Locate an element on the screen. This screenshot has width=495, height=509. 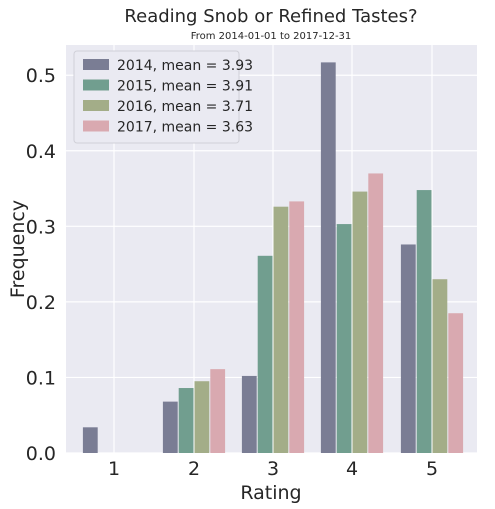
legend-box is located at coordinates (156, 97).